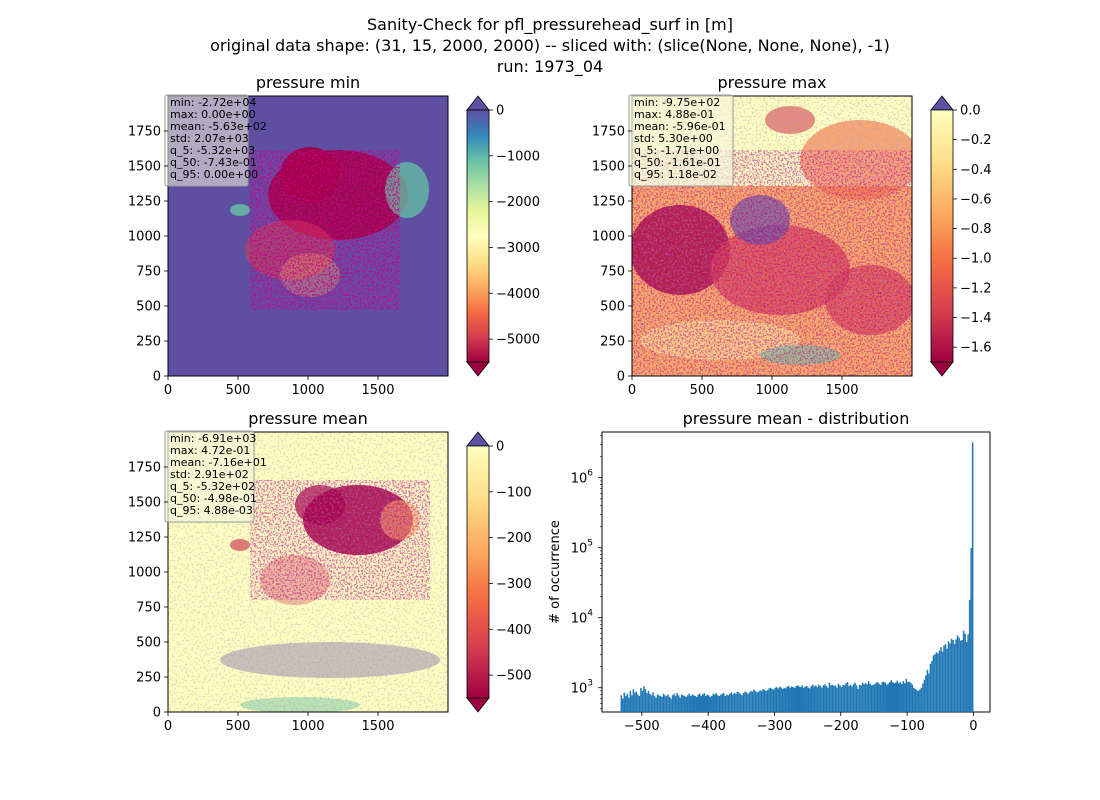  What do you see at coordinates (210, 450) in the screenshot?
I see `stats-line: max: 4.72e-01` at bounding box center [210, 450].